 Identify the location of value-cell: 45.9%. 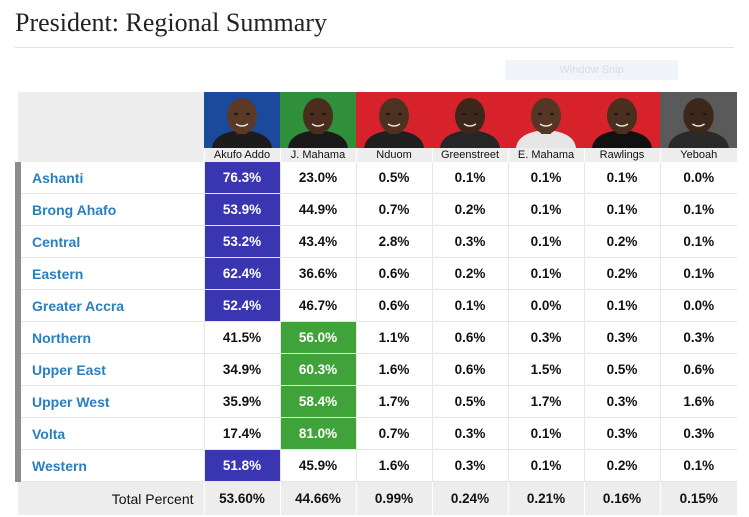
(317, 465).